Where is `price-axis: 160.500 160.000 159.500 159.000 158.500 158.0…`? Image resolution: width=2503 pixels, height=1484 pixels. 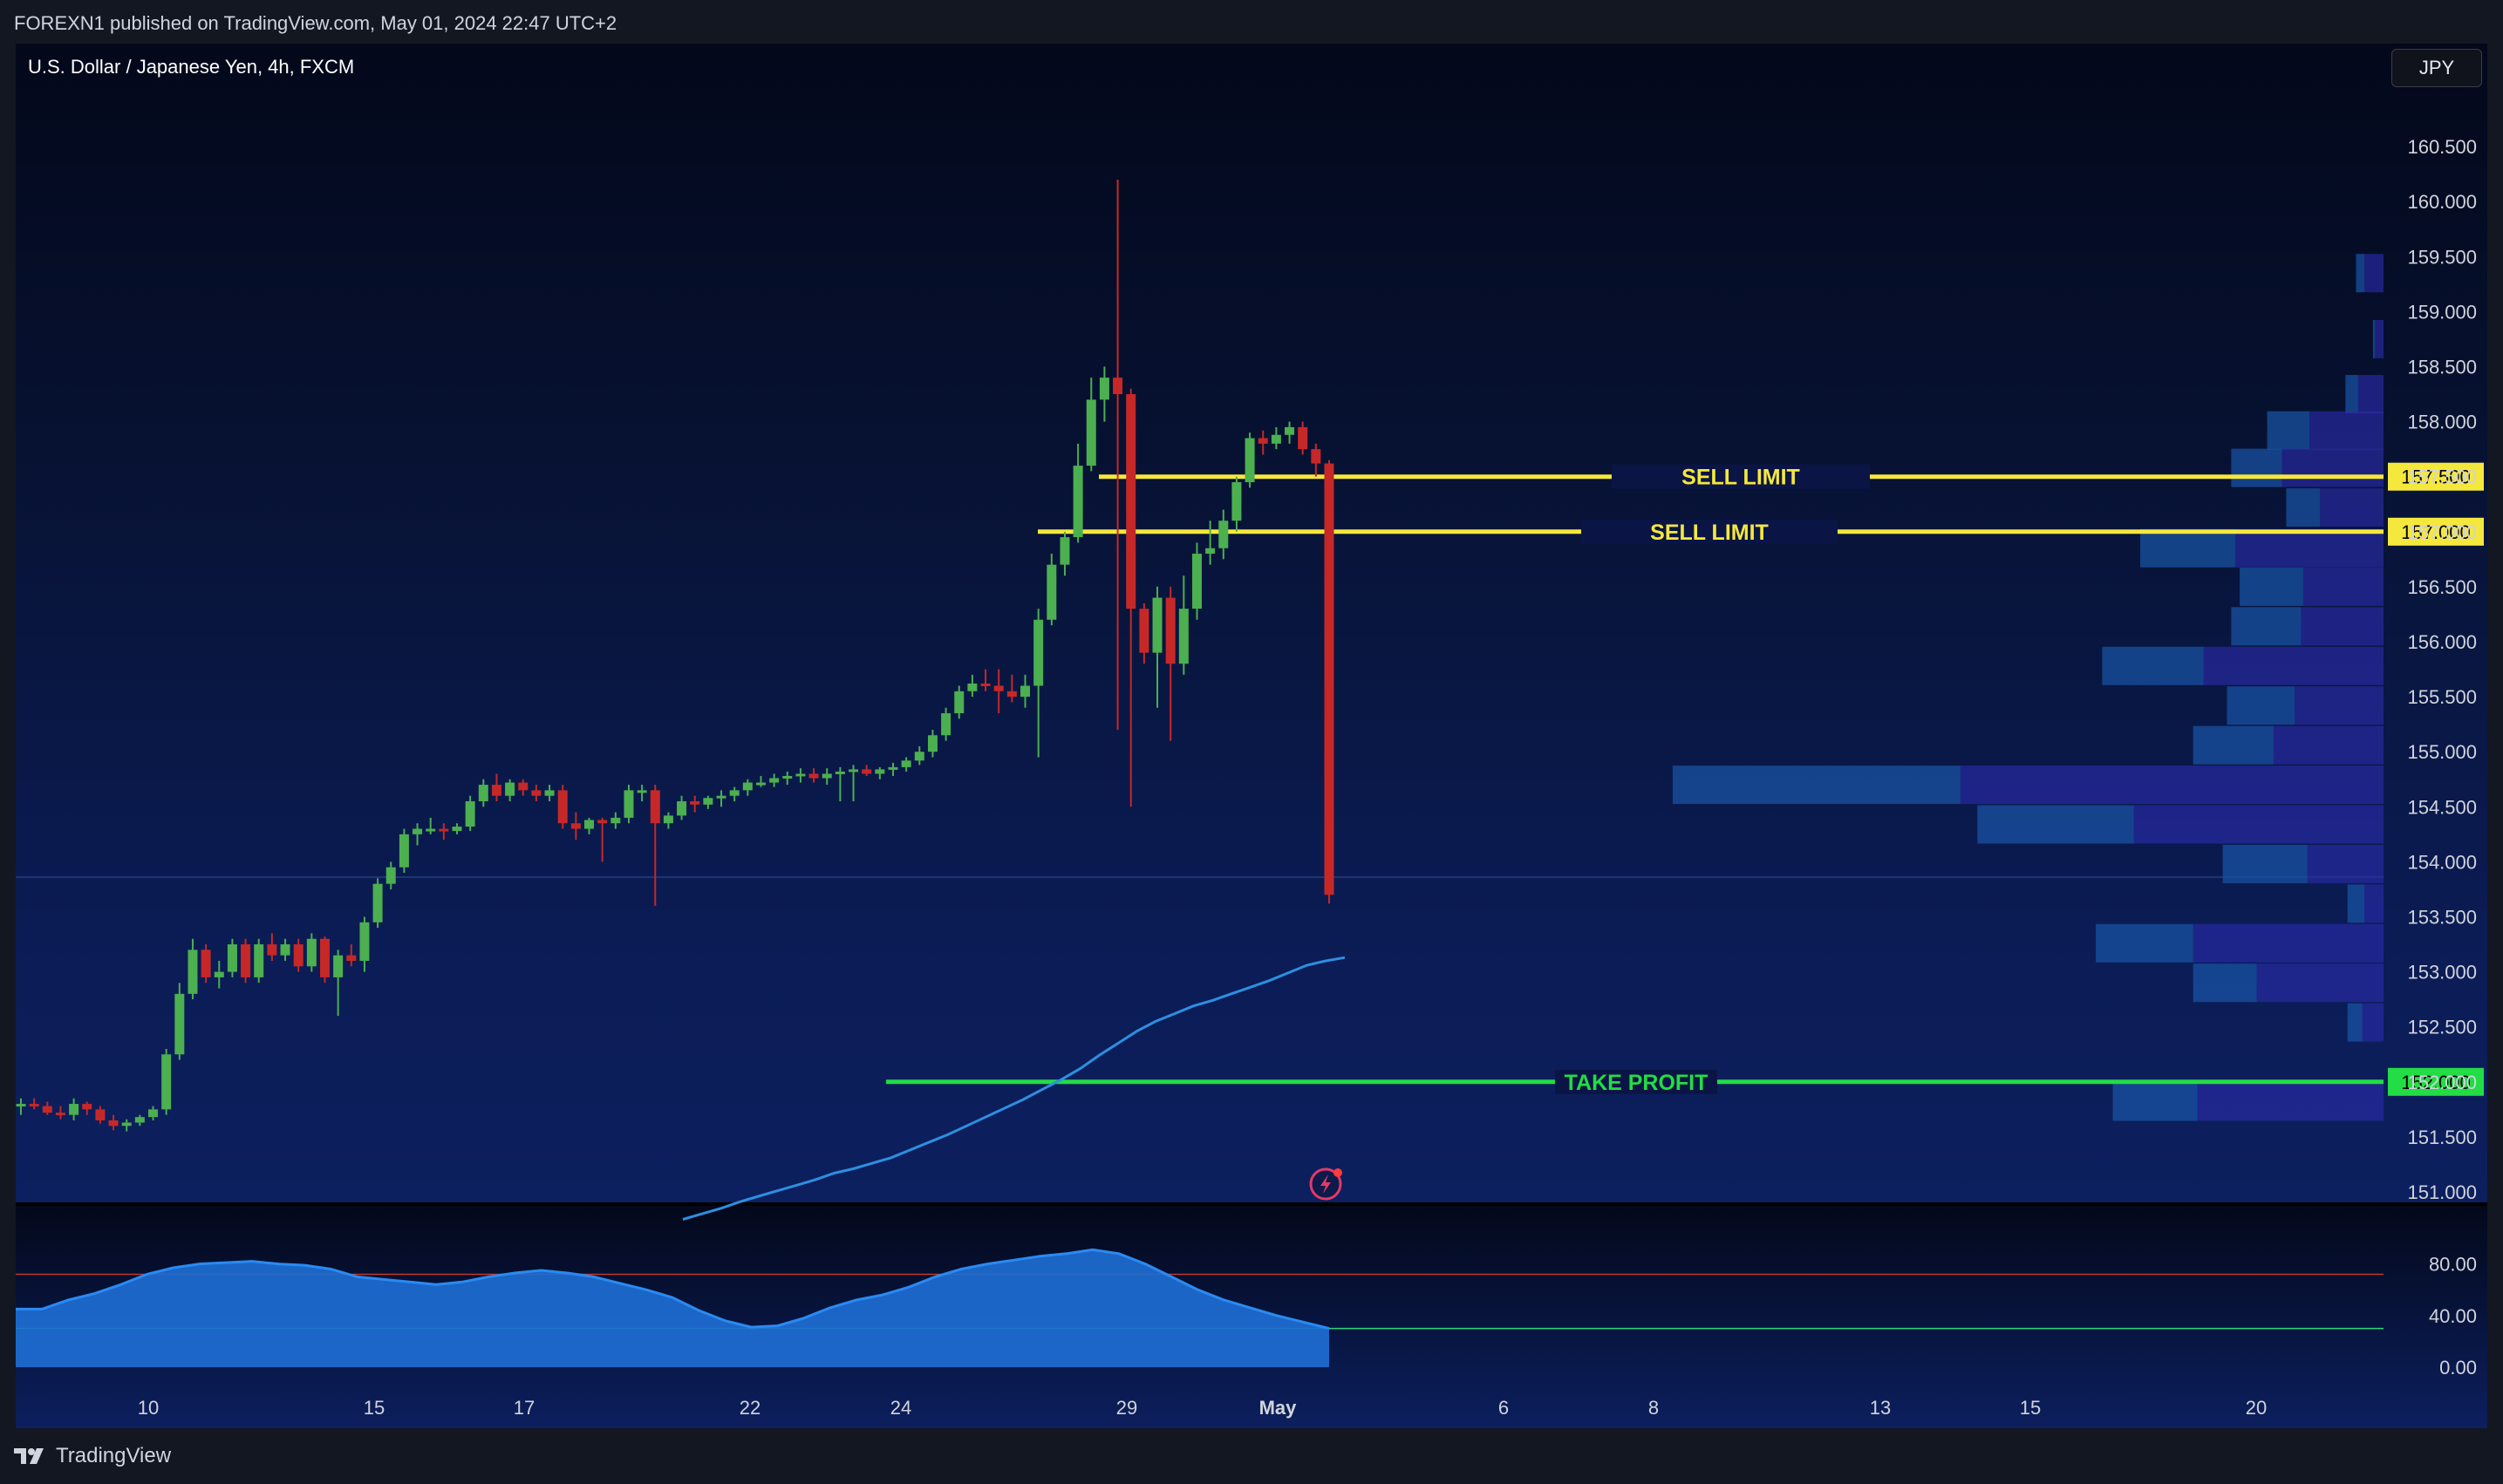
price-axis: 160.500 160.000 159.500 159.000 158.500 158.0… is located at coordinates (2442, 669).